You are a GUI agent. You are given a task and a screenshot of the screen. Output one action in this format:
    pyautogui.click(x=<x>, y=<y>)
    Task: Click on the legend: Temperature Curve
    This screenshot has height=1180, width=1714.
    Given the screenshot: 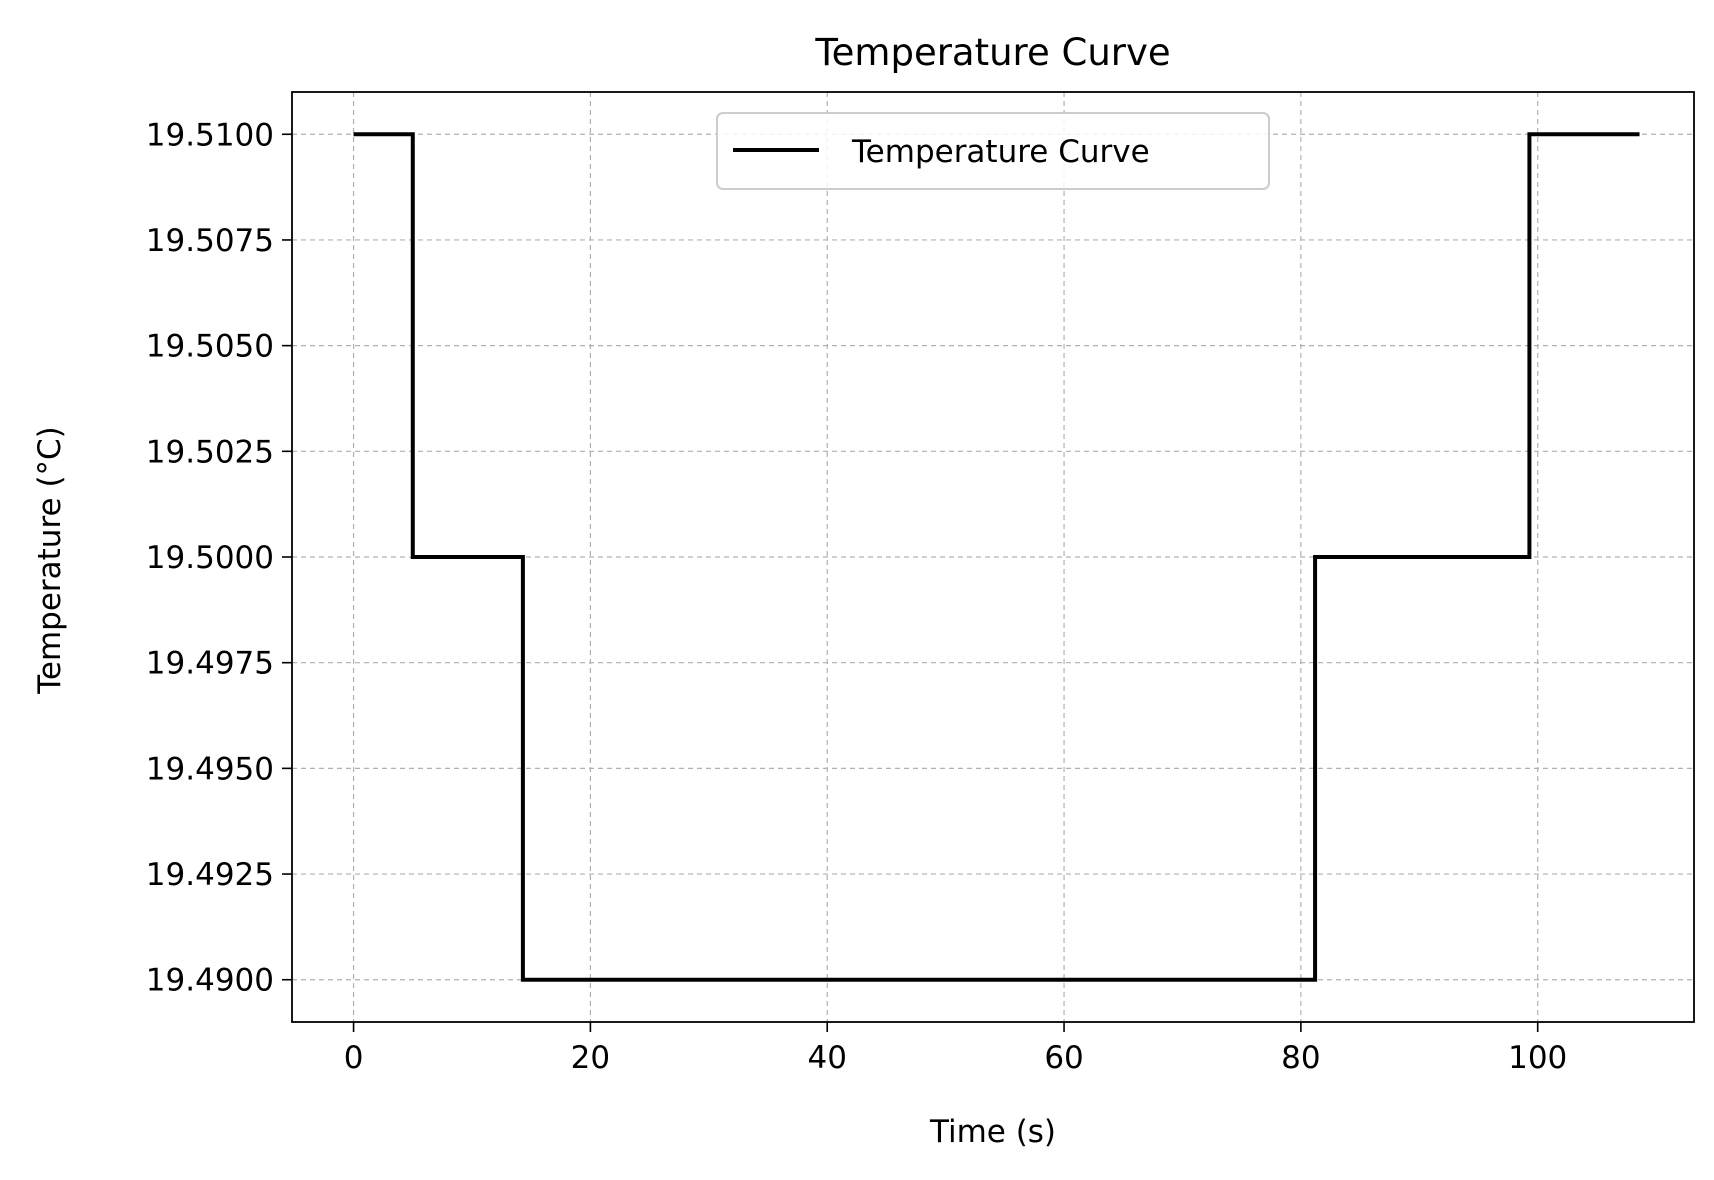 What is the action you would take?
    pyautogui.click(x=993, y=151)
    